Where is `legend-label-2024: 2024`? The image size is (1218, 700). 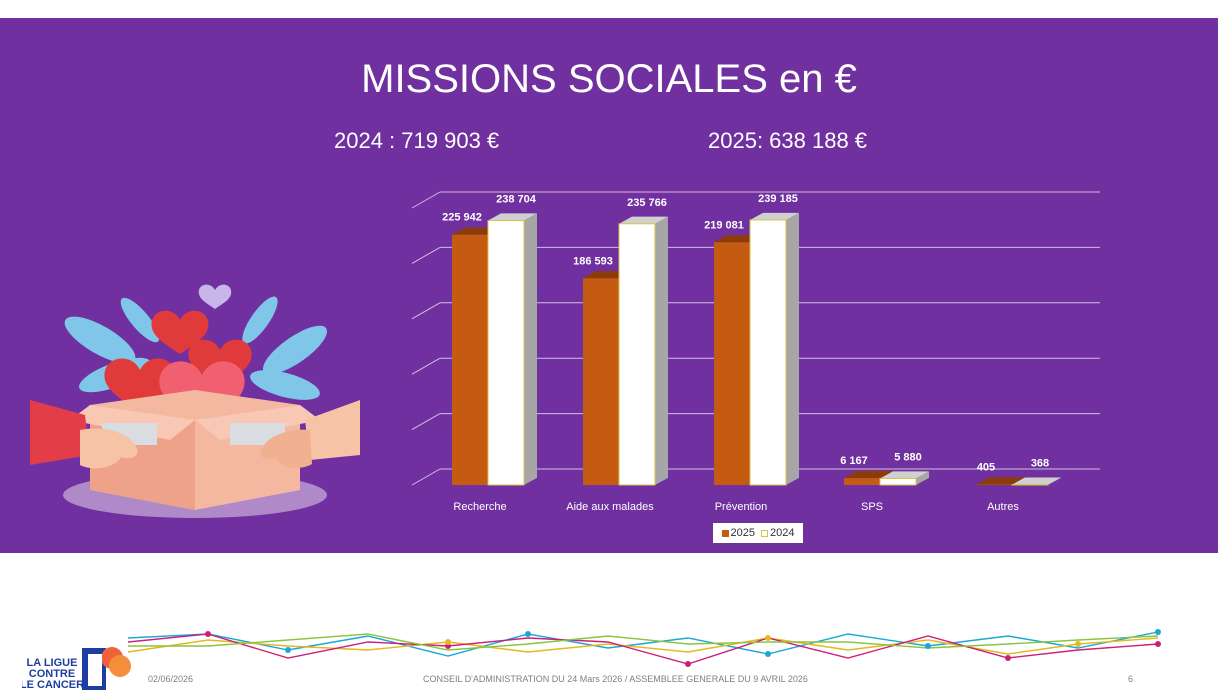
legend-label-2024: 2024 is located at coordinates (782, 533).